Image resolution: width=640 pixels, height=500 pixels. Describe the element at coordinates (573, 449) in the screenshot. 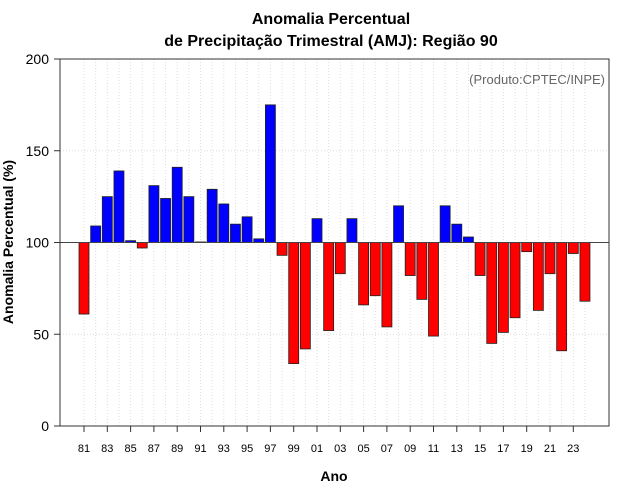

I see `x-tick-label: 23` at that location.